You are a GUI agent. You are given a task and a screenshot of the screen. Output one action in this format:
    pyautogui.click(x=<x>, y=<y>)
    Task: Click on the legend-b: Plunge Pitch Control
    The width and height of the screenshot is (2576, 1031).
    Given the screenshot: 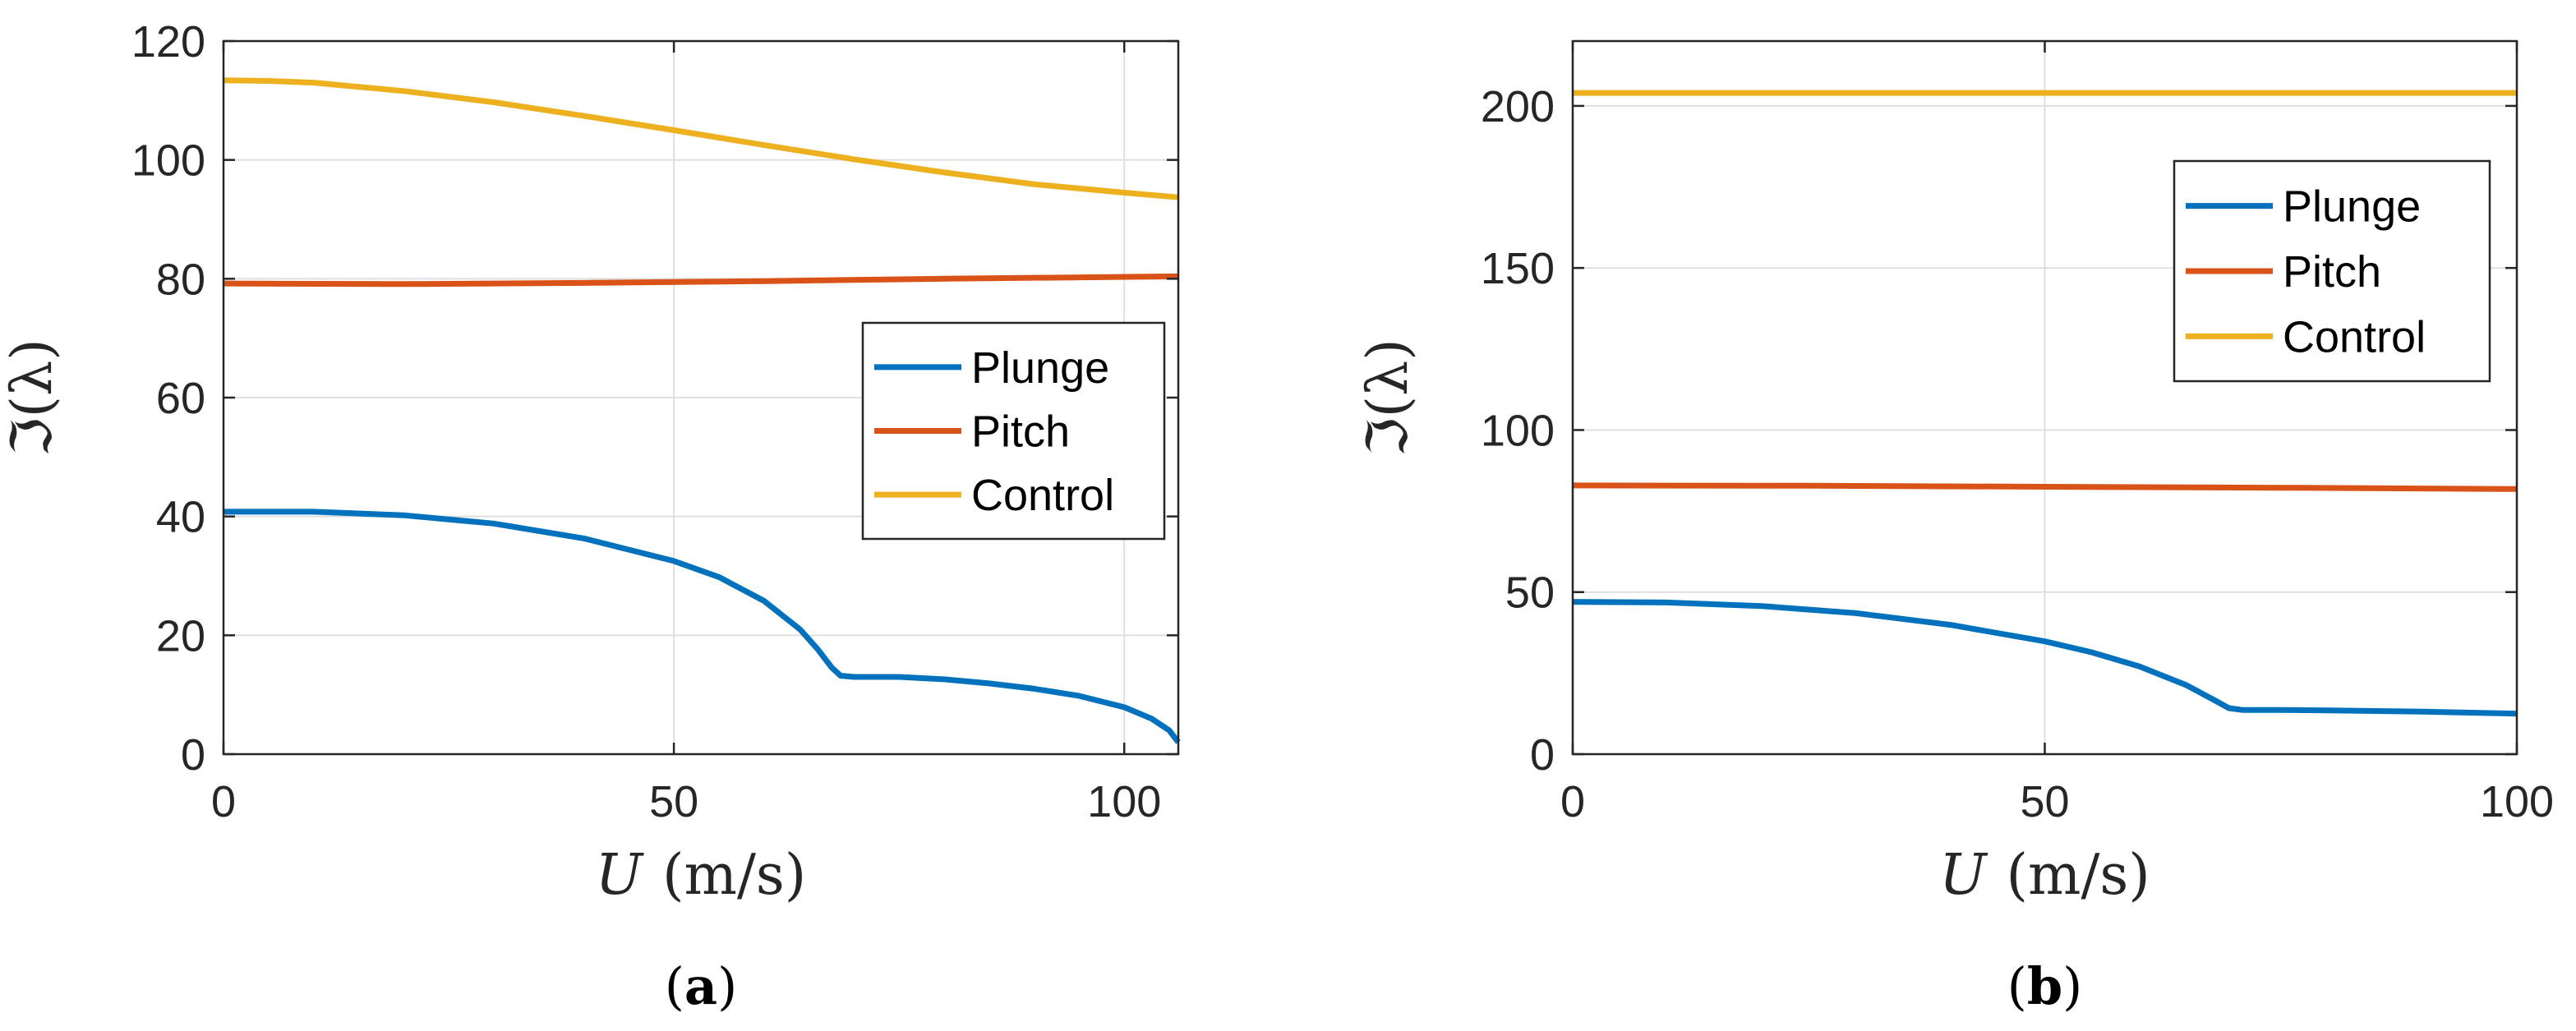 What is the action you would take?
    pyautogui.click(x=2332, y=271)
    